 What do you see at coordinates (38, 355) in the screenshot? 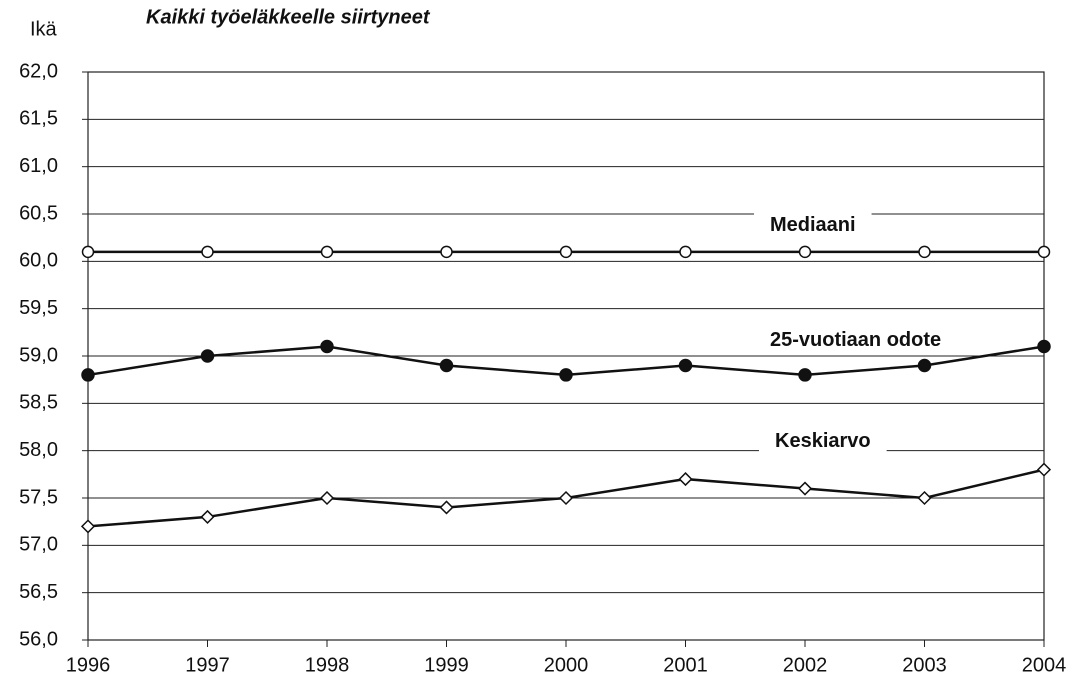
I see `y-tick-label: 59,0` at bounding box center [38, 355].